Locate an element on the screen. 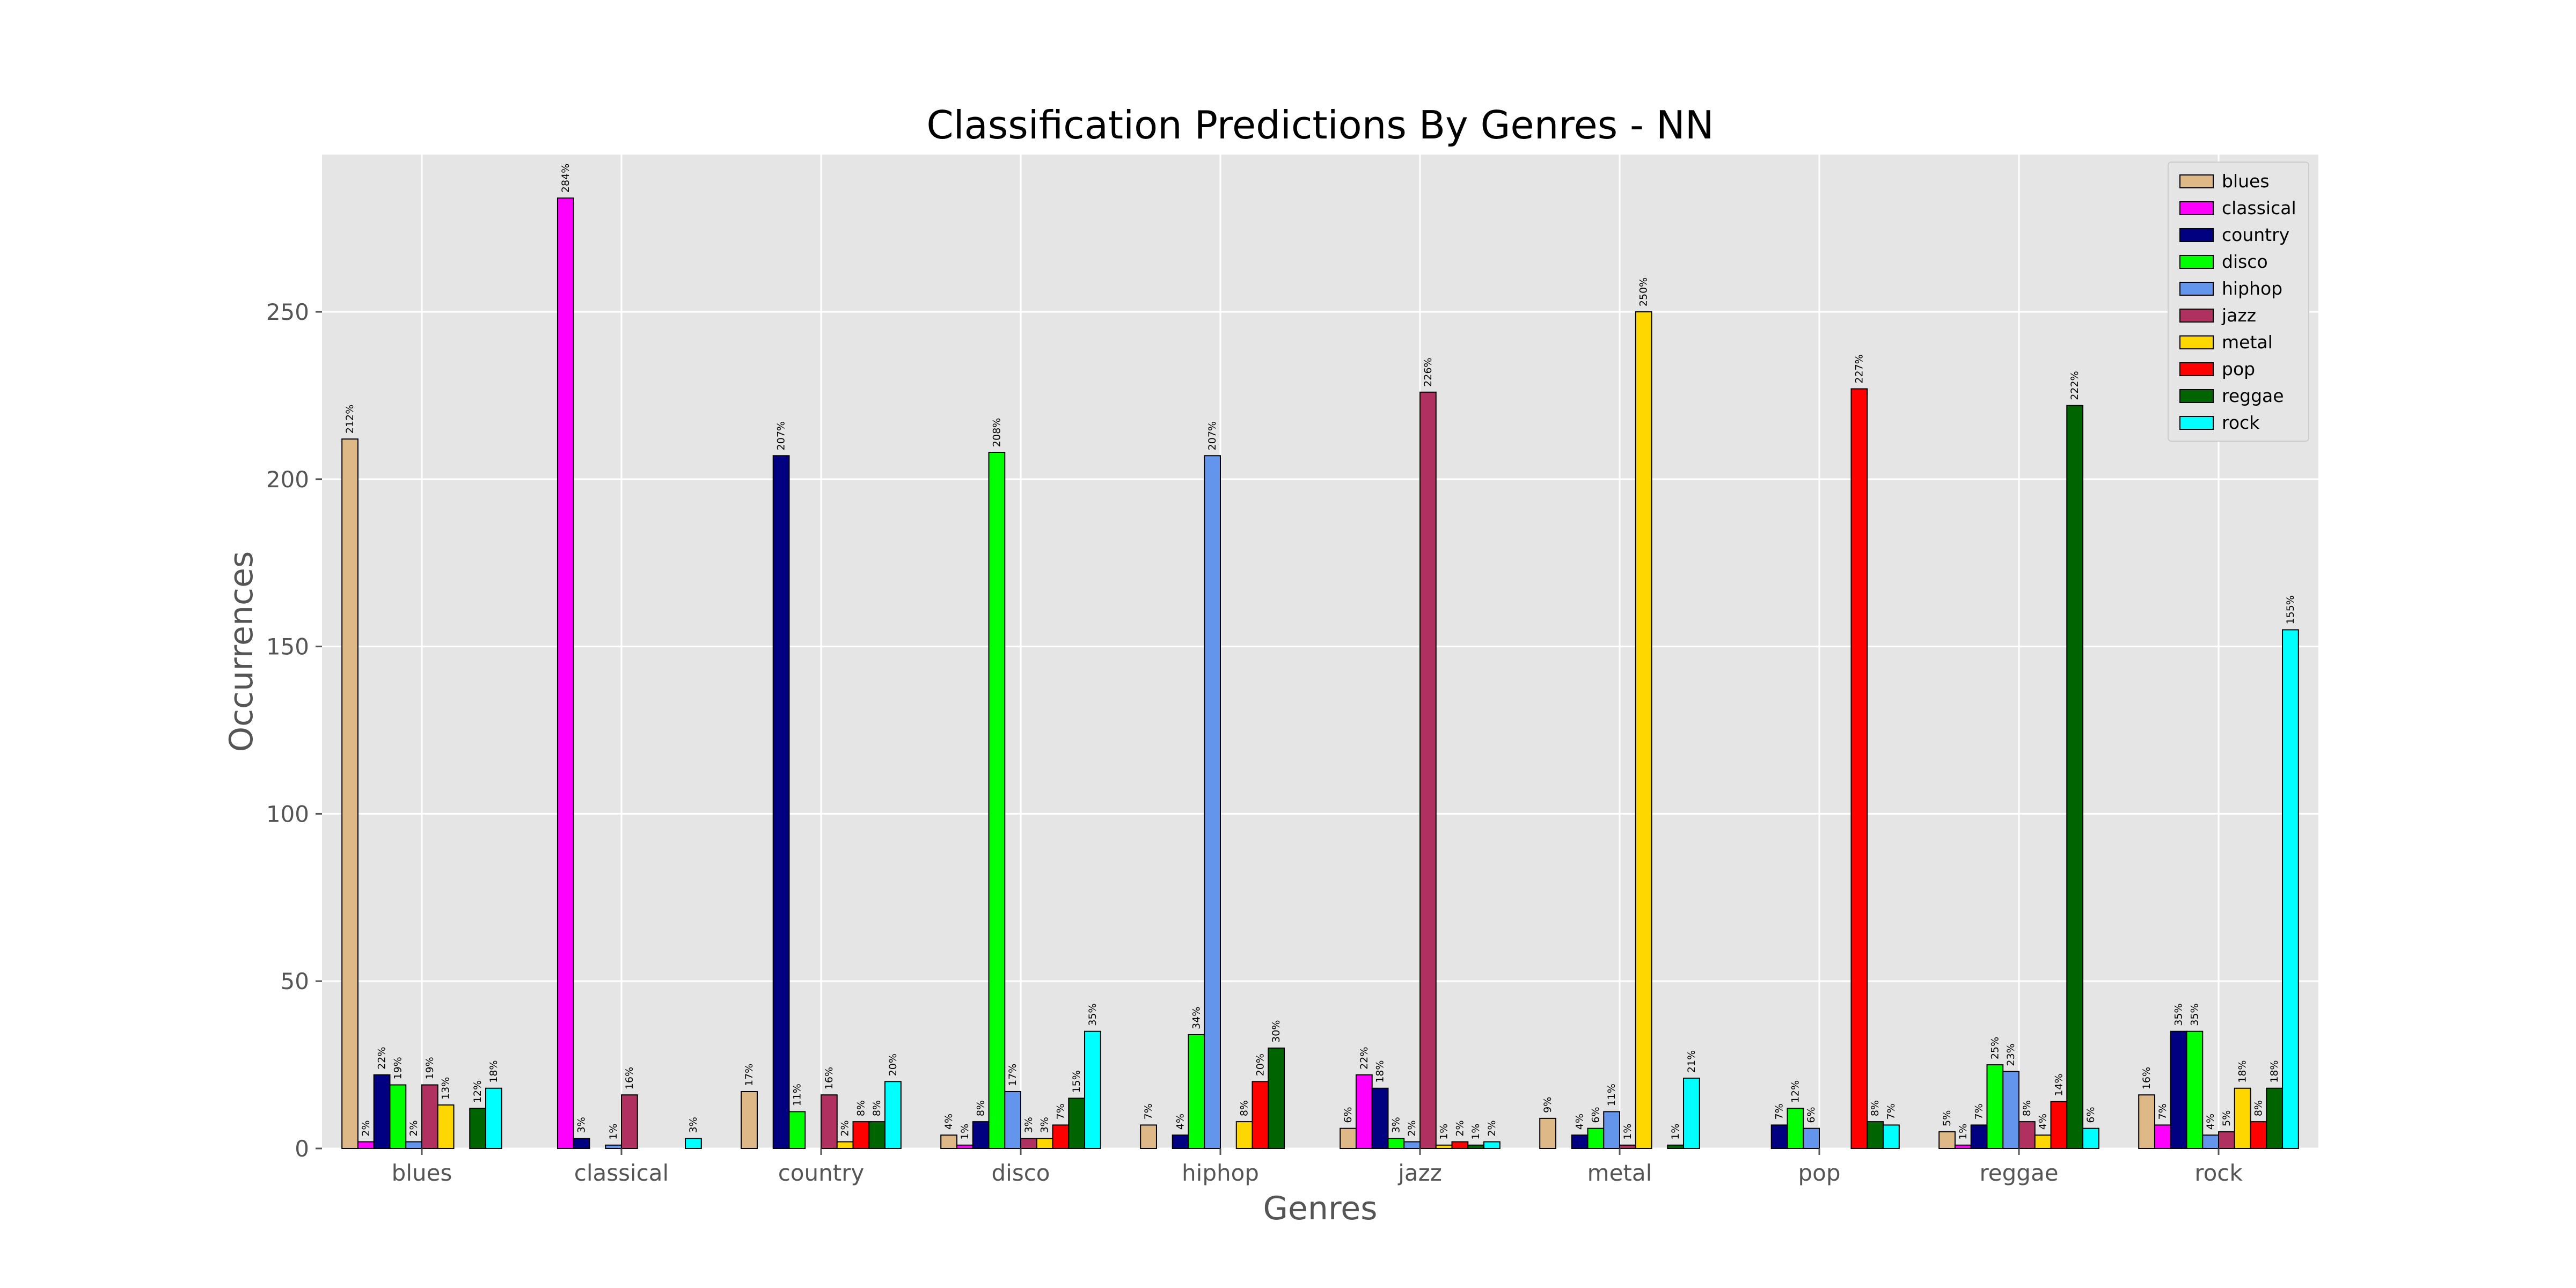  bar-label: 226% is located at coordinates (1428, 371).